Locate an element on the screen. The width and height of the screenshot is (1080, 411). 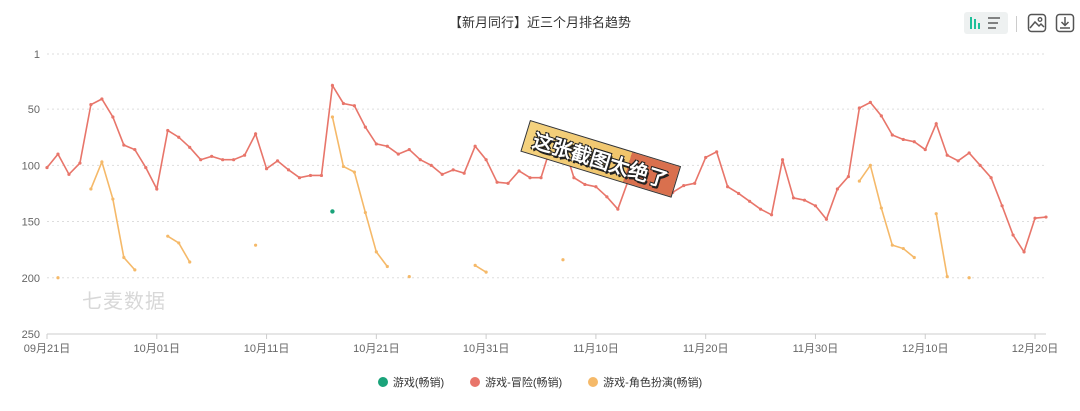
y-tick-label: 150 is located at coordinates (31, 223).